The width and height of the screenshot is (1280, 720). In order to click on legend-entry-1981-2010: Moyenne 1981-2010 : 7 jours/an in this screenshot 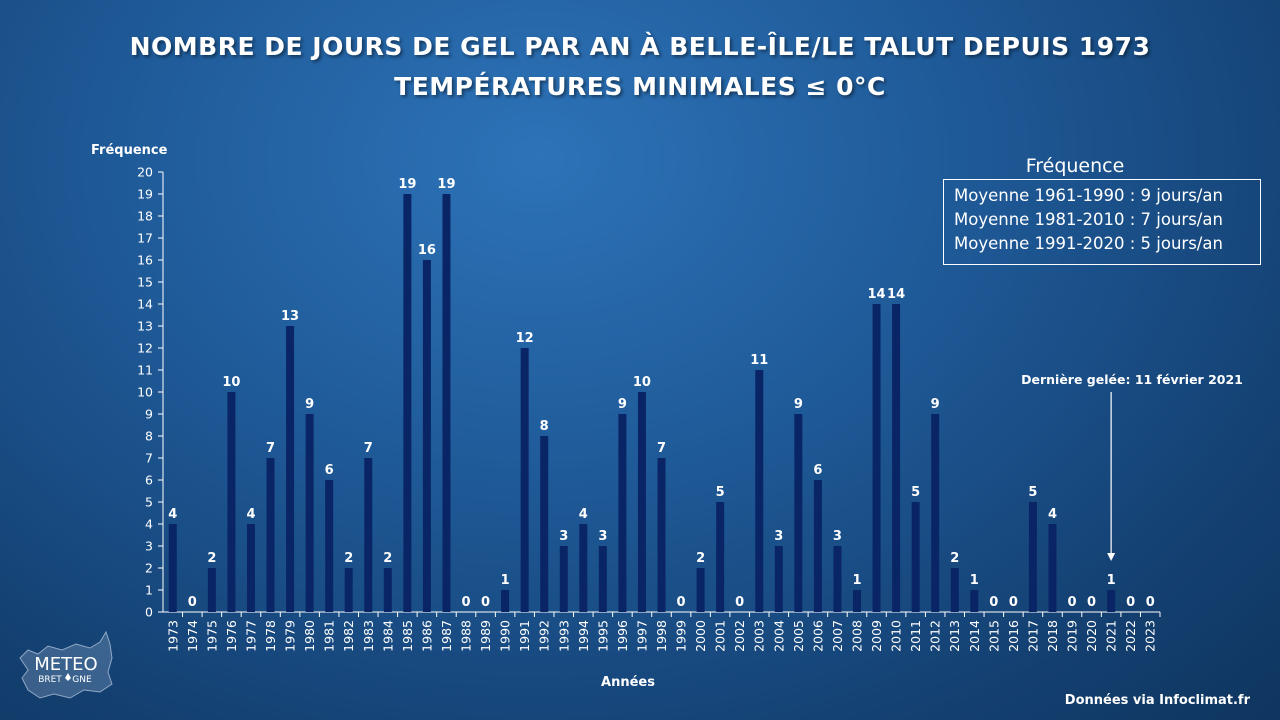, I will do `click(1088, 219)`.